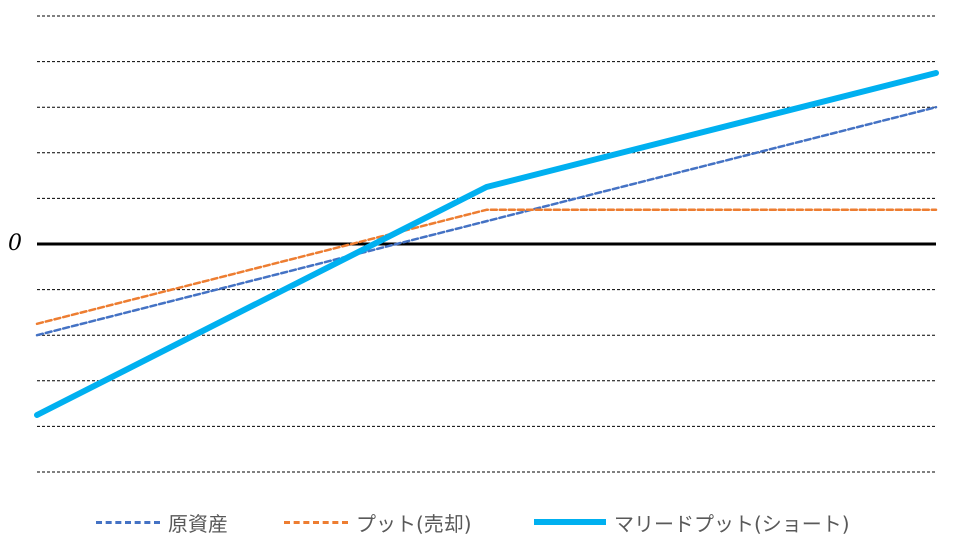 The image size is (954, 552). Describe the element at coordinates (198, 523) in the screenshot. I see `legend-label-underlying: 原資産` at that location.